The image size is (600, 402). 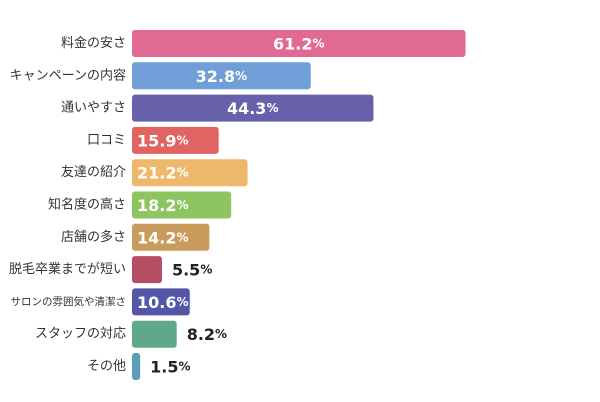 What do you see at coordinates (246, 108) in the screenshot?
I see `data-label-value: 44.3` at bounding box center [246, 108].